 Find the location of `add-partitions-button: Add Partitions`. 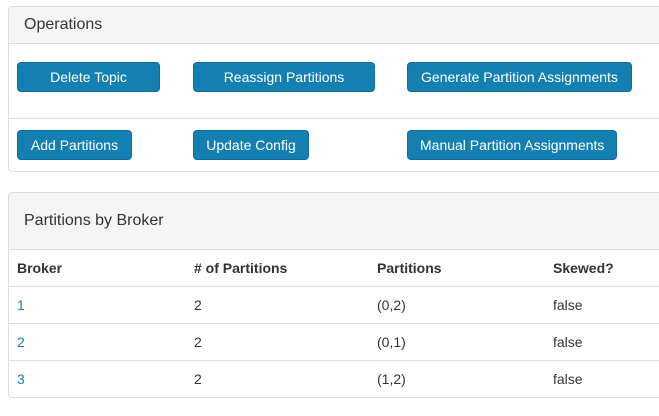

add-partitions-button: Add Partitions is located at coordinates (74, 145).